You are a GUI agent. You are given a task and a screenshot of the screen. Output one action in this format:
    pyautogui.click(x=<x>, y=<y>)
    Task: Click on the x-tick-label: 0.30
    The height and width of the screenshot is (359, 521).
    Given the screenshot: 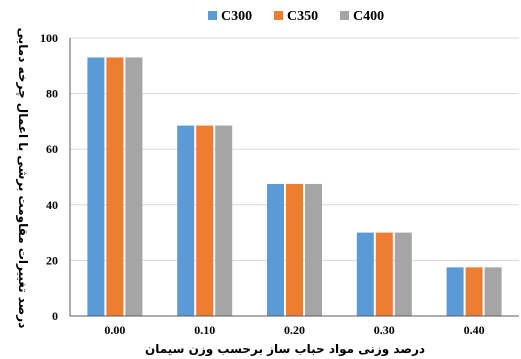 What is the action you would take?
    pyautogui.click(x=384, y=330)
    